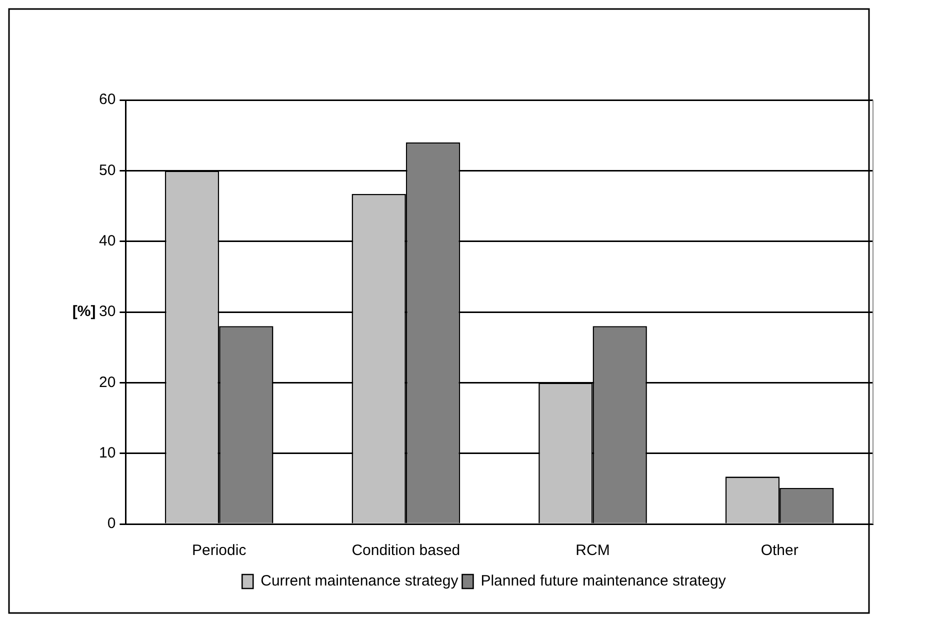  What do you see at coordinates (107, 241) in the screenshot?
I see `y-tick-label: 40` at bounding box center [107, 241].